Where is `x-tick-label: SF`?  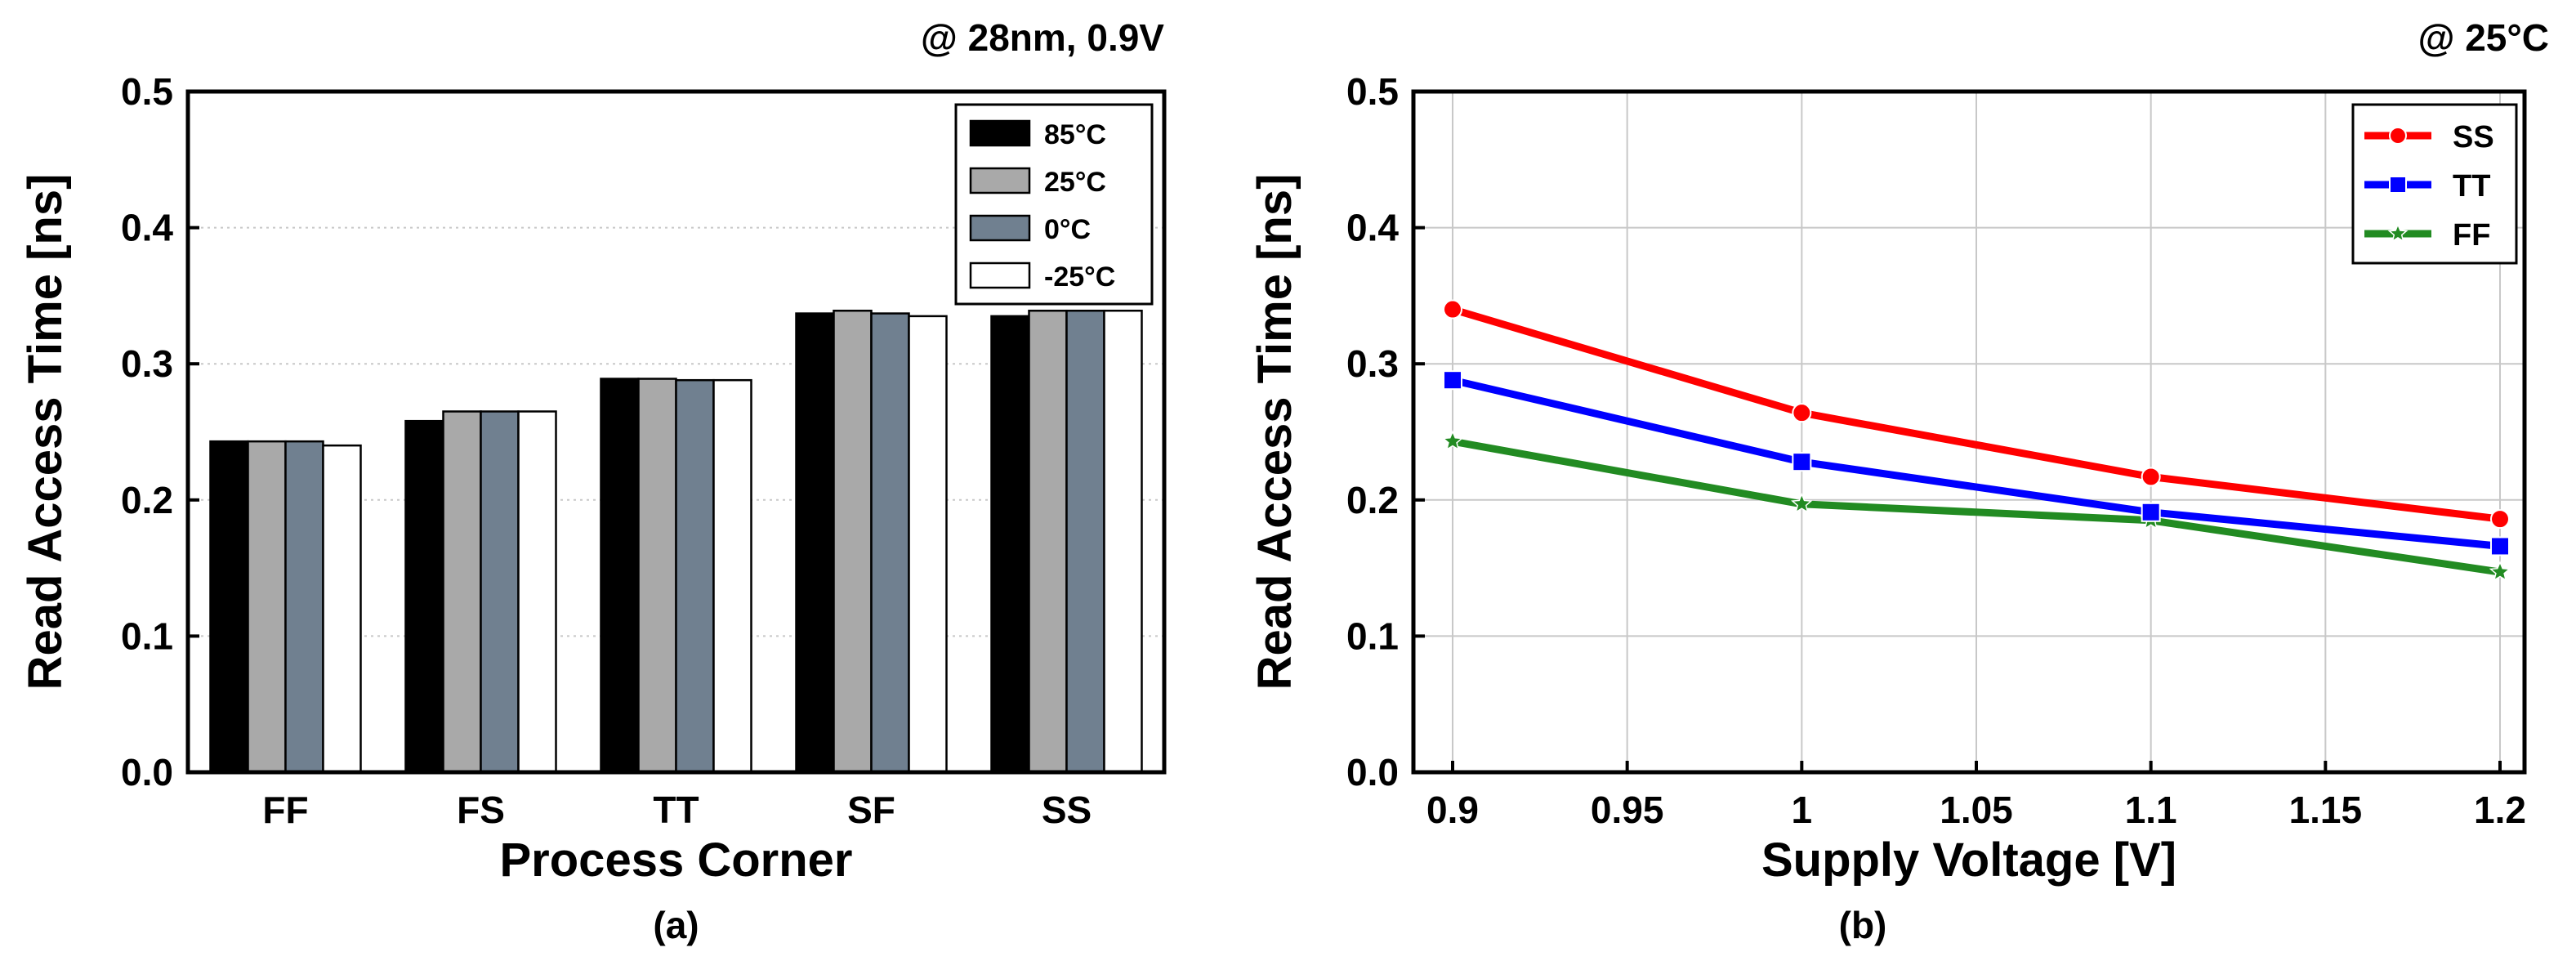 x-tick-label: SF is located at coordinates (871, 810).